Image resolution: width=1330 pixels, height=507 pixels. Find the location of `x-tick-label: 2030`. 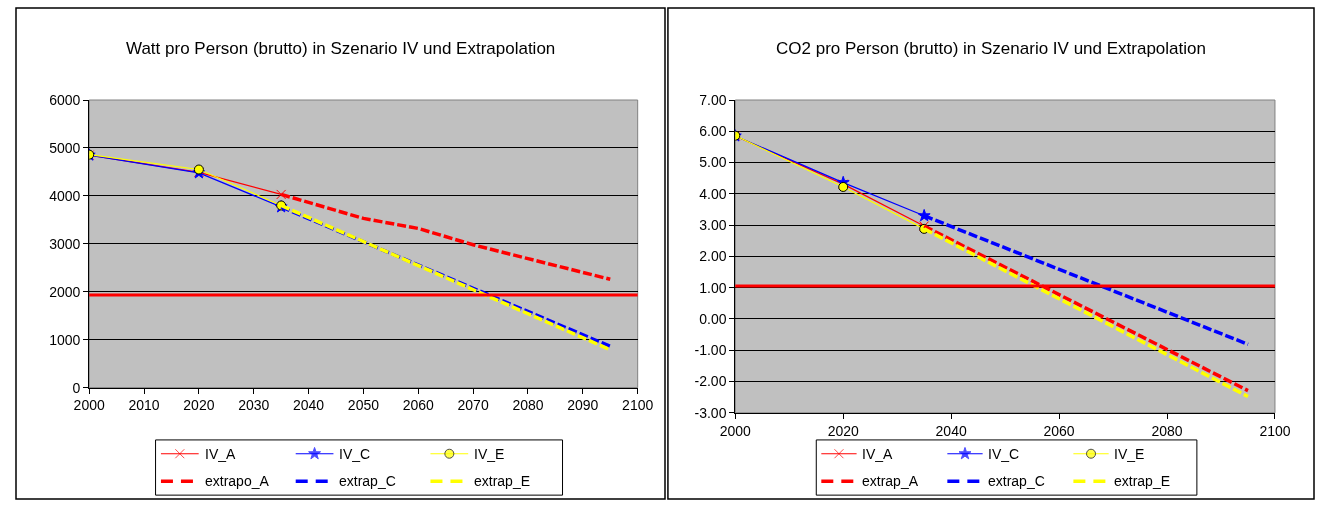

x-tick-label: 2030 is located at coordinates (254, 405).